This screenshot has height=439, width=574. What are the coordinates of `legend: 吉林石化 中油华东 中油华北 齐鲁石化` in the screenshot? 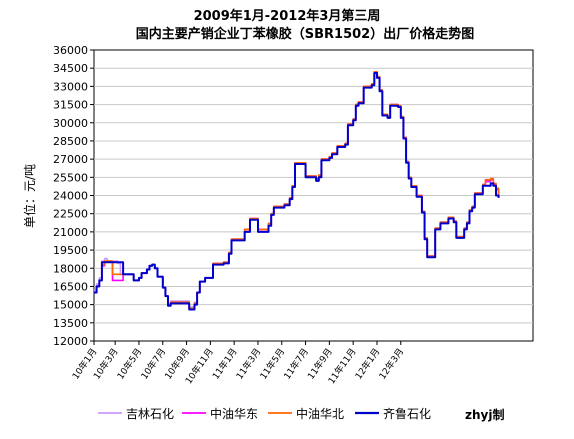 It's located at (264, 413).